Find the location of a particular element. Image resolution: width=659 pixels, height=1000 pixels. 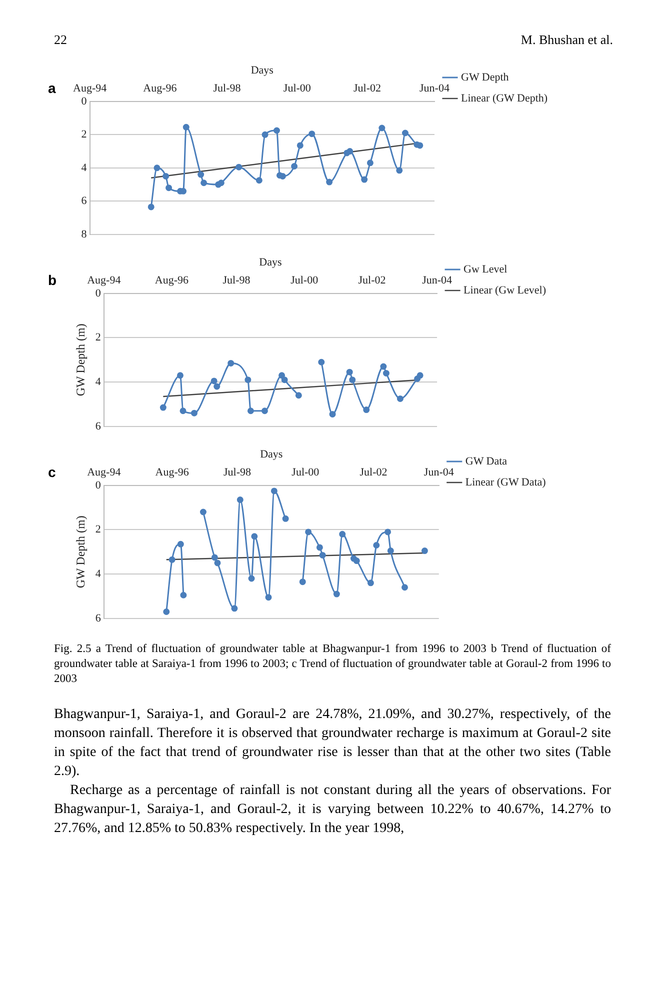

chart-title: b is located at coordinates (52, 280).